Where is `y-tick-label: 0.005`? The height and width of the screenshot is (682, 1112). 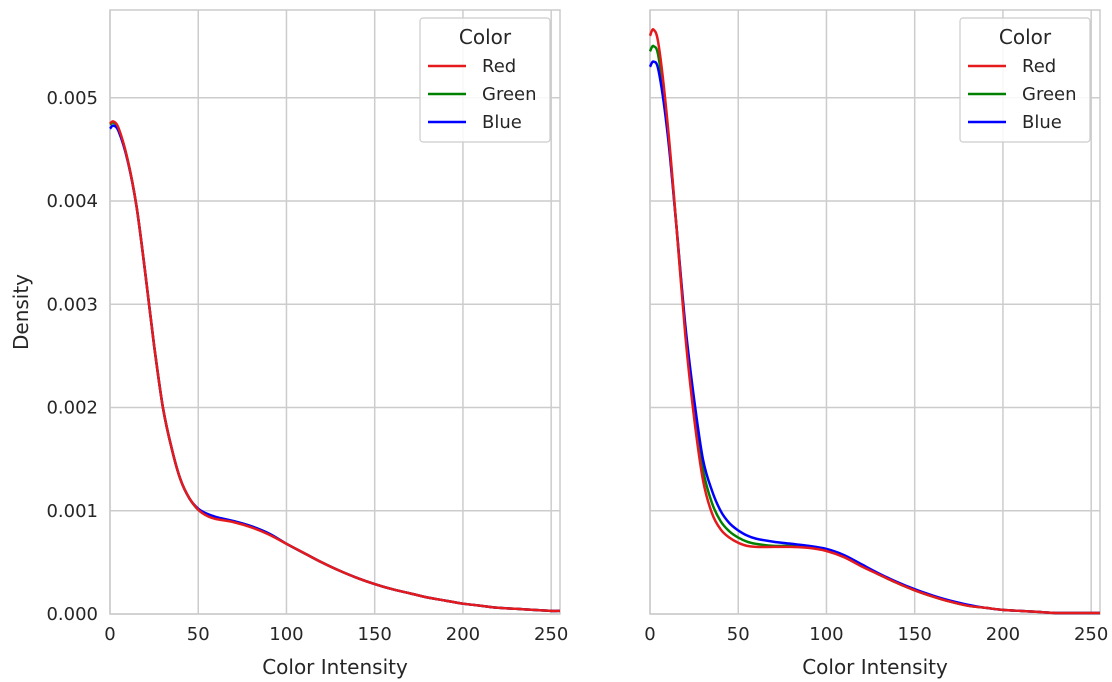
y-tick-label: 0.005 is located at coordinates (72, 98).